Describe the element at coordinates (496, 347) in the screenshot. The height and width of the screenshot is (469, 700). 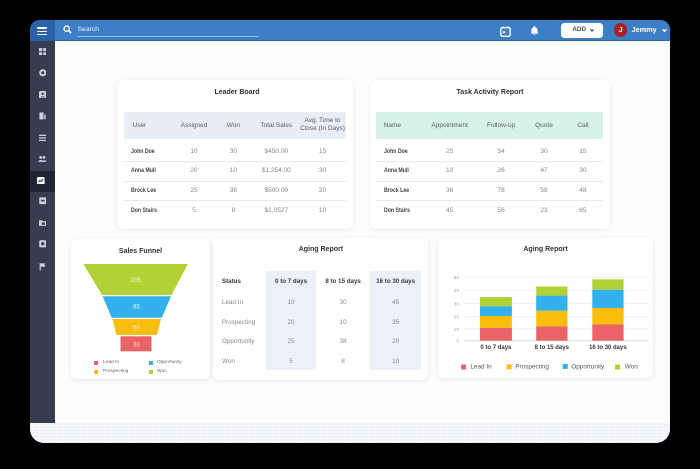
I see `svg-text: 0 to 7 days` at that location.